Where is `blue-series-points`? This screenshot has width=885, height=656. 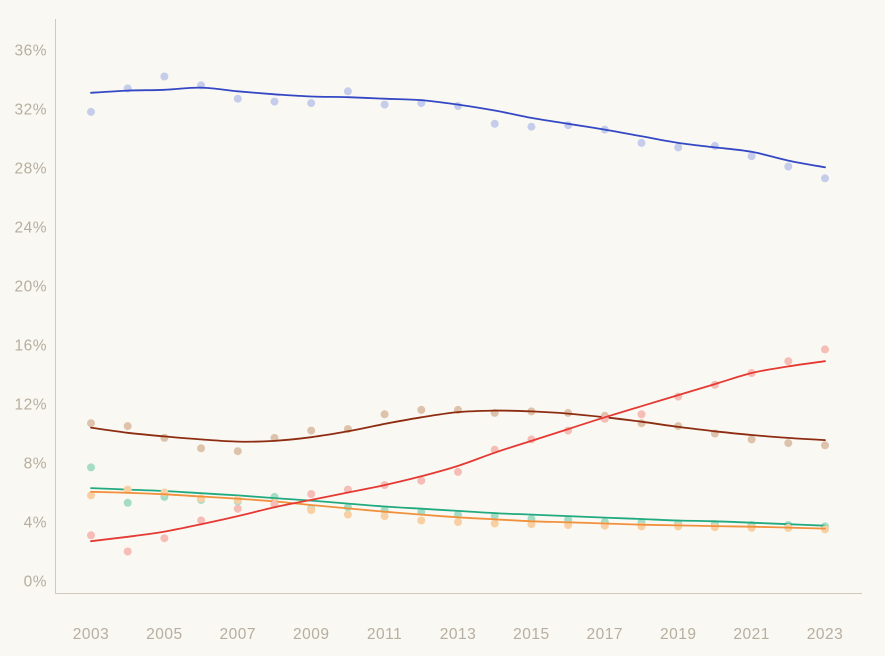 blue-series-points is located at coordinates (458, 127).